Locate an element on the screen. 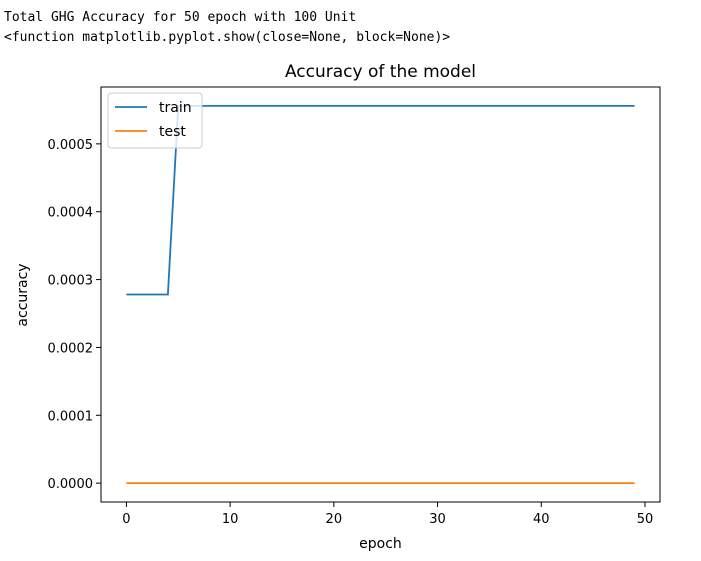 Image resolution: width=701 pixels, height=561 pixels. legend-label-test: test is located at coordinates (172, 132).